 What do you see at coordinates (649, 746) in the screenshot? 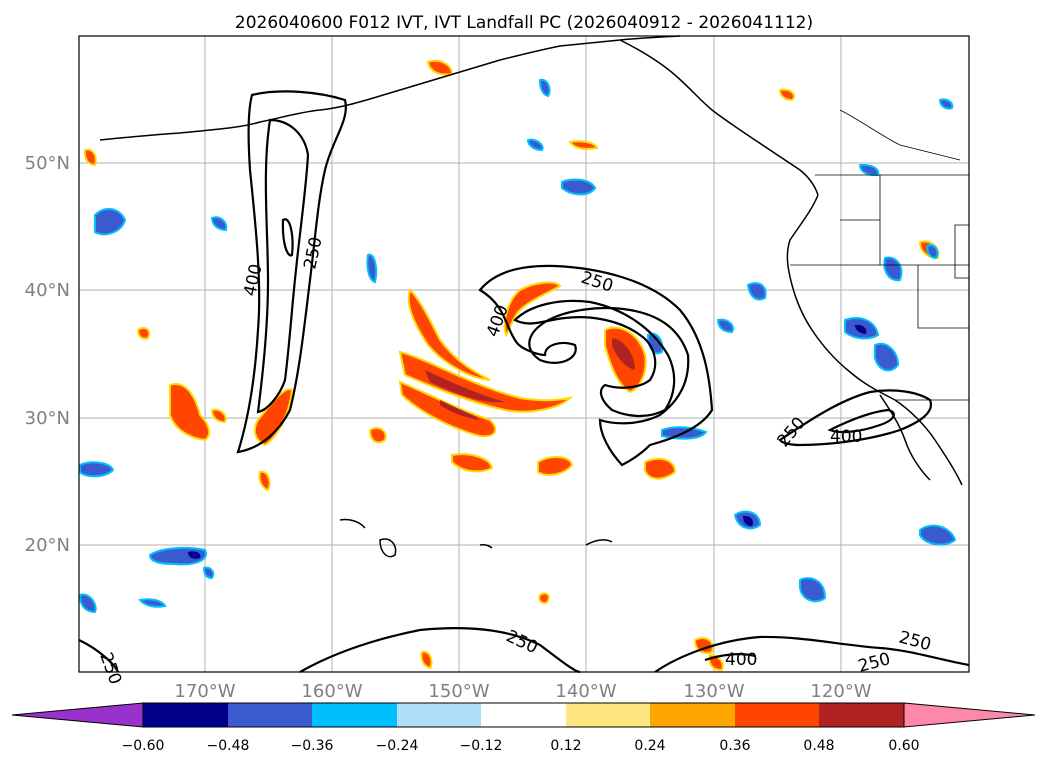
I see `colorbar-tick-label: 0.24` at bounding box center [649, 746].